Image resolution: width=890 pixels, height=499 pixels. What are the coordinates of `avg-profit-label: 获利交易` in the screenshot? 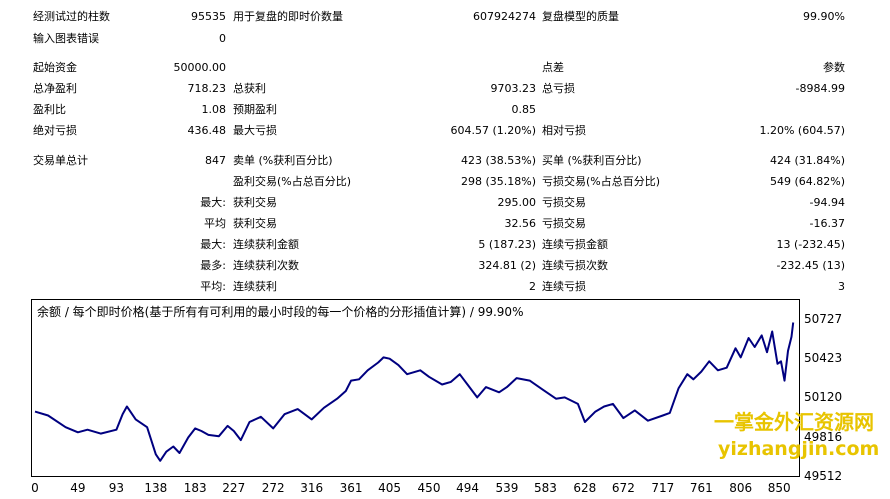 It's located at (255, 223).